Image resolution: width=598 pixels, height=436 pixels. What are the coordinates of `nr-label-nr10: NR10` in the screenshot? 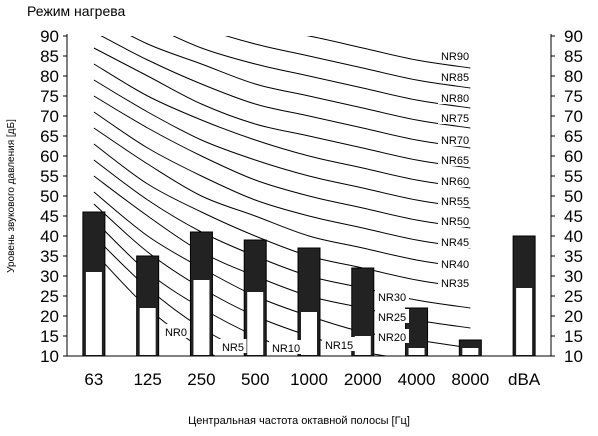 It's located at (286, 349).